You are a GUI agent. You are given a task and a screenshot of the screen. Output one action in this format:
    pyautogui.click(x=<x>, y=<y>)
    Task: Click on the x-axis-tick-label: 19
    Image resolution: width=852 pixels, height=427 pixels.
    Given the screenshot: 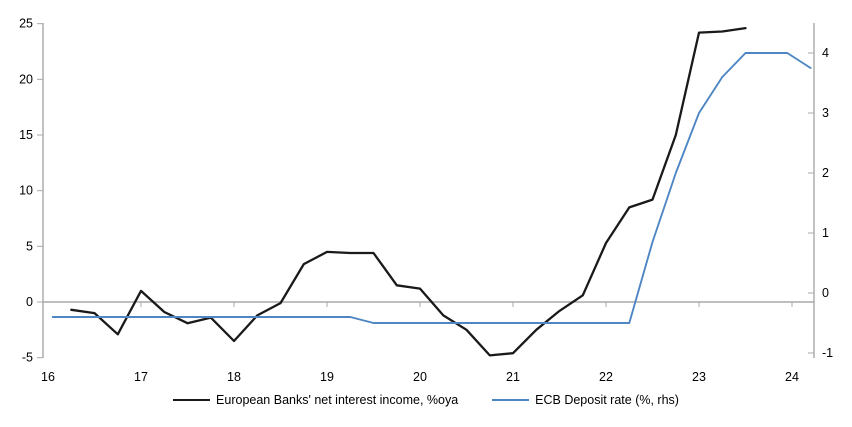 What is the action you would take?
    pyautogui.click(x=327, y=377)
    